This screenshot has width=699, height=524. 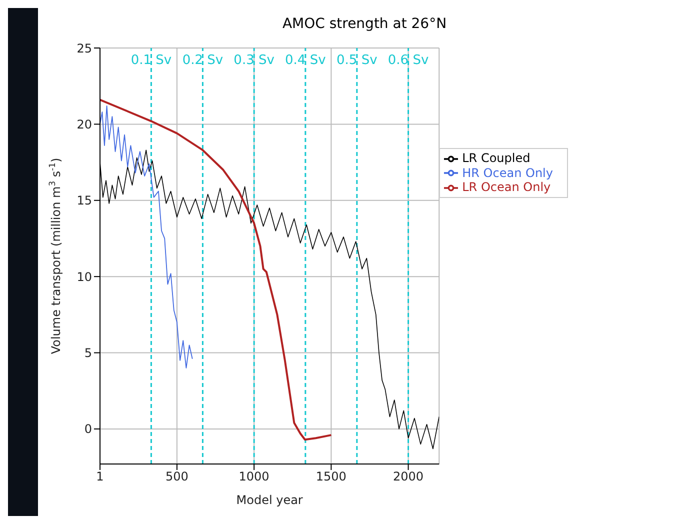 What do you see at coordinates (84, 277) in the screenshot?
I see `y-tick-label: 10` at bounding box center [84, 277].